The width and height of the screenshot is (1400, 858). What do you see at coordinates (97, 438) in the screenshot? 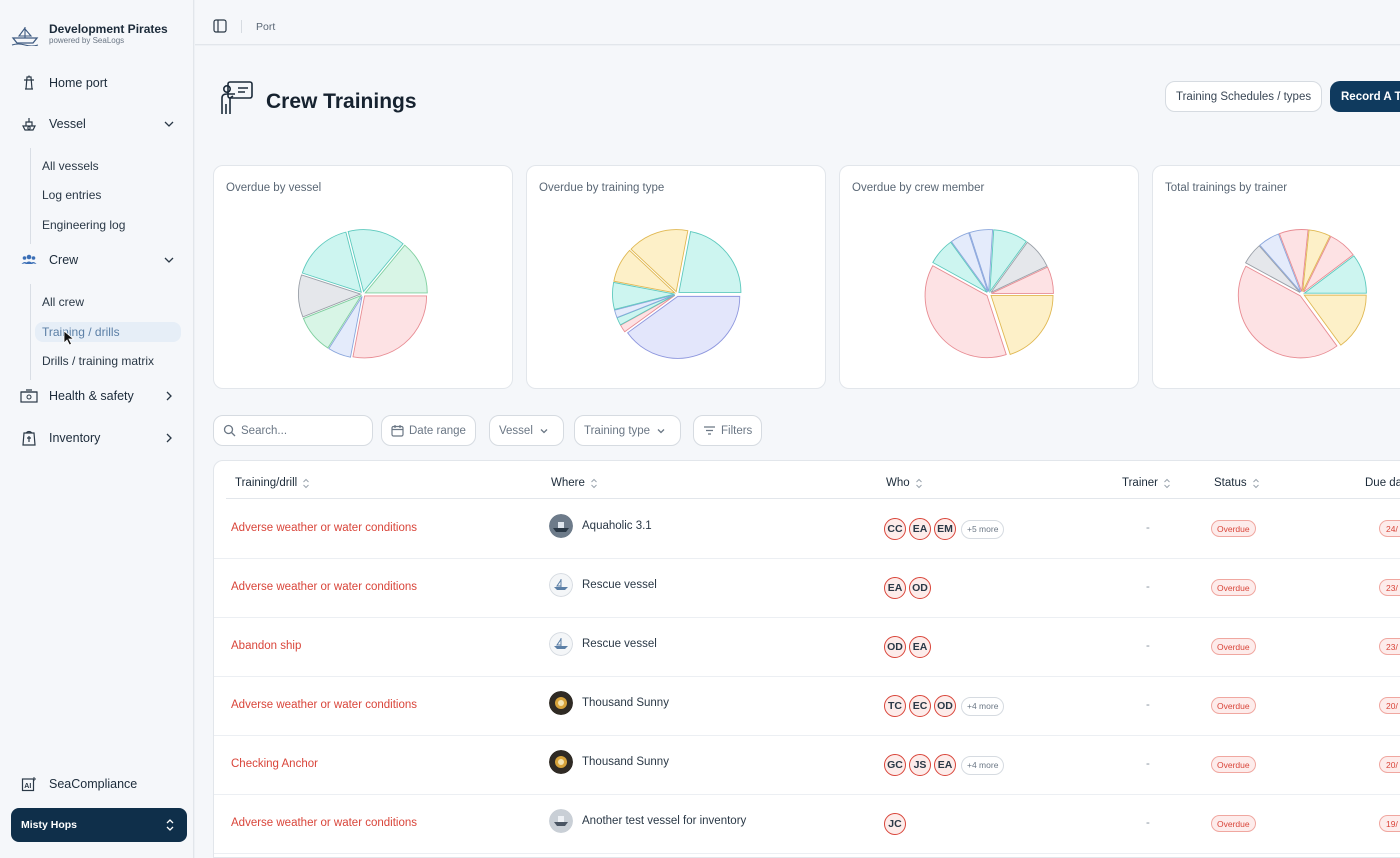
I see `nav-inventory: Inventory` at bounding box center [97, 438].